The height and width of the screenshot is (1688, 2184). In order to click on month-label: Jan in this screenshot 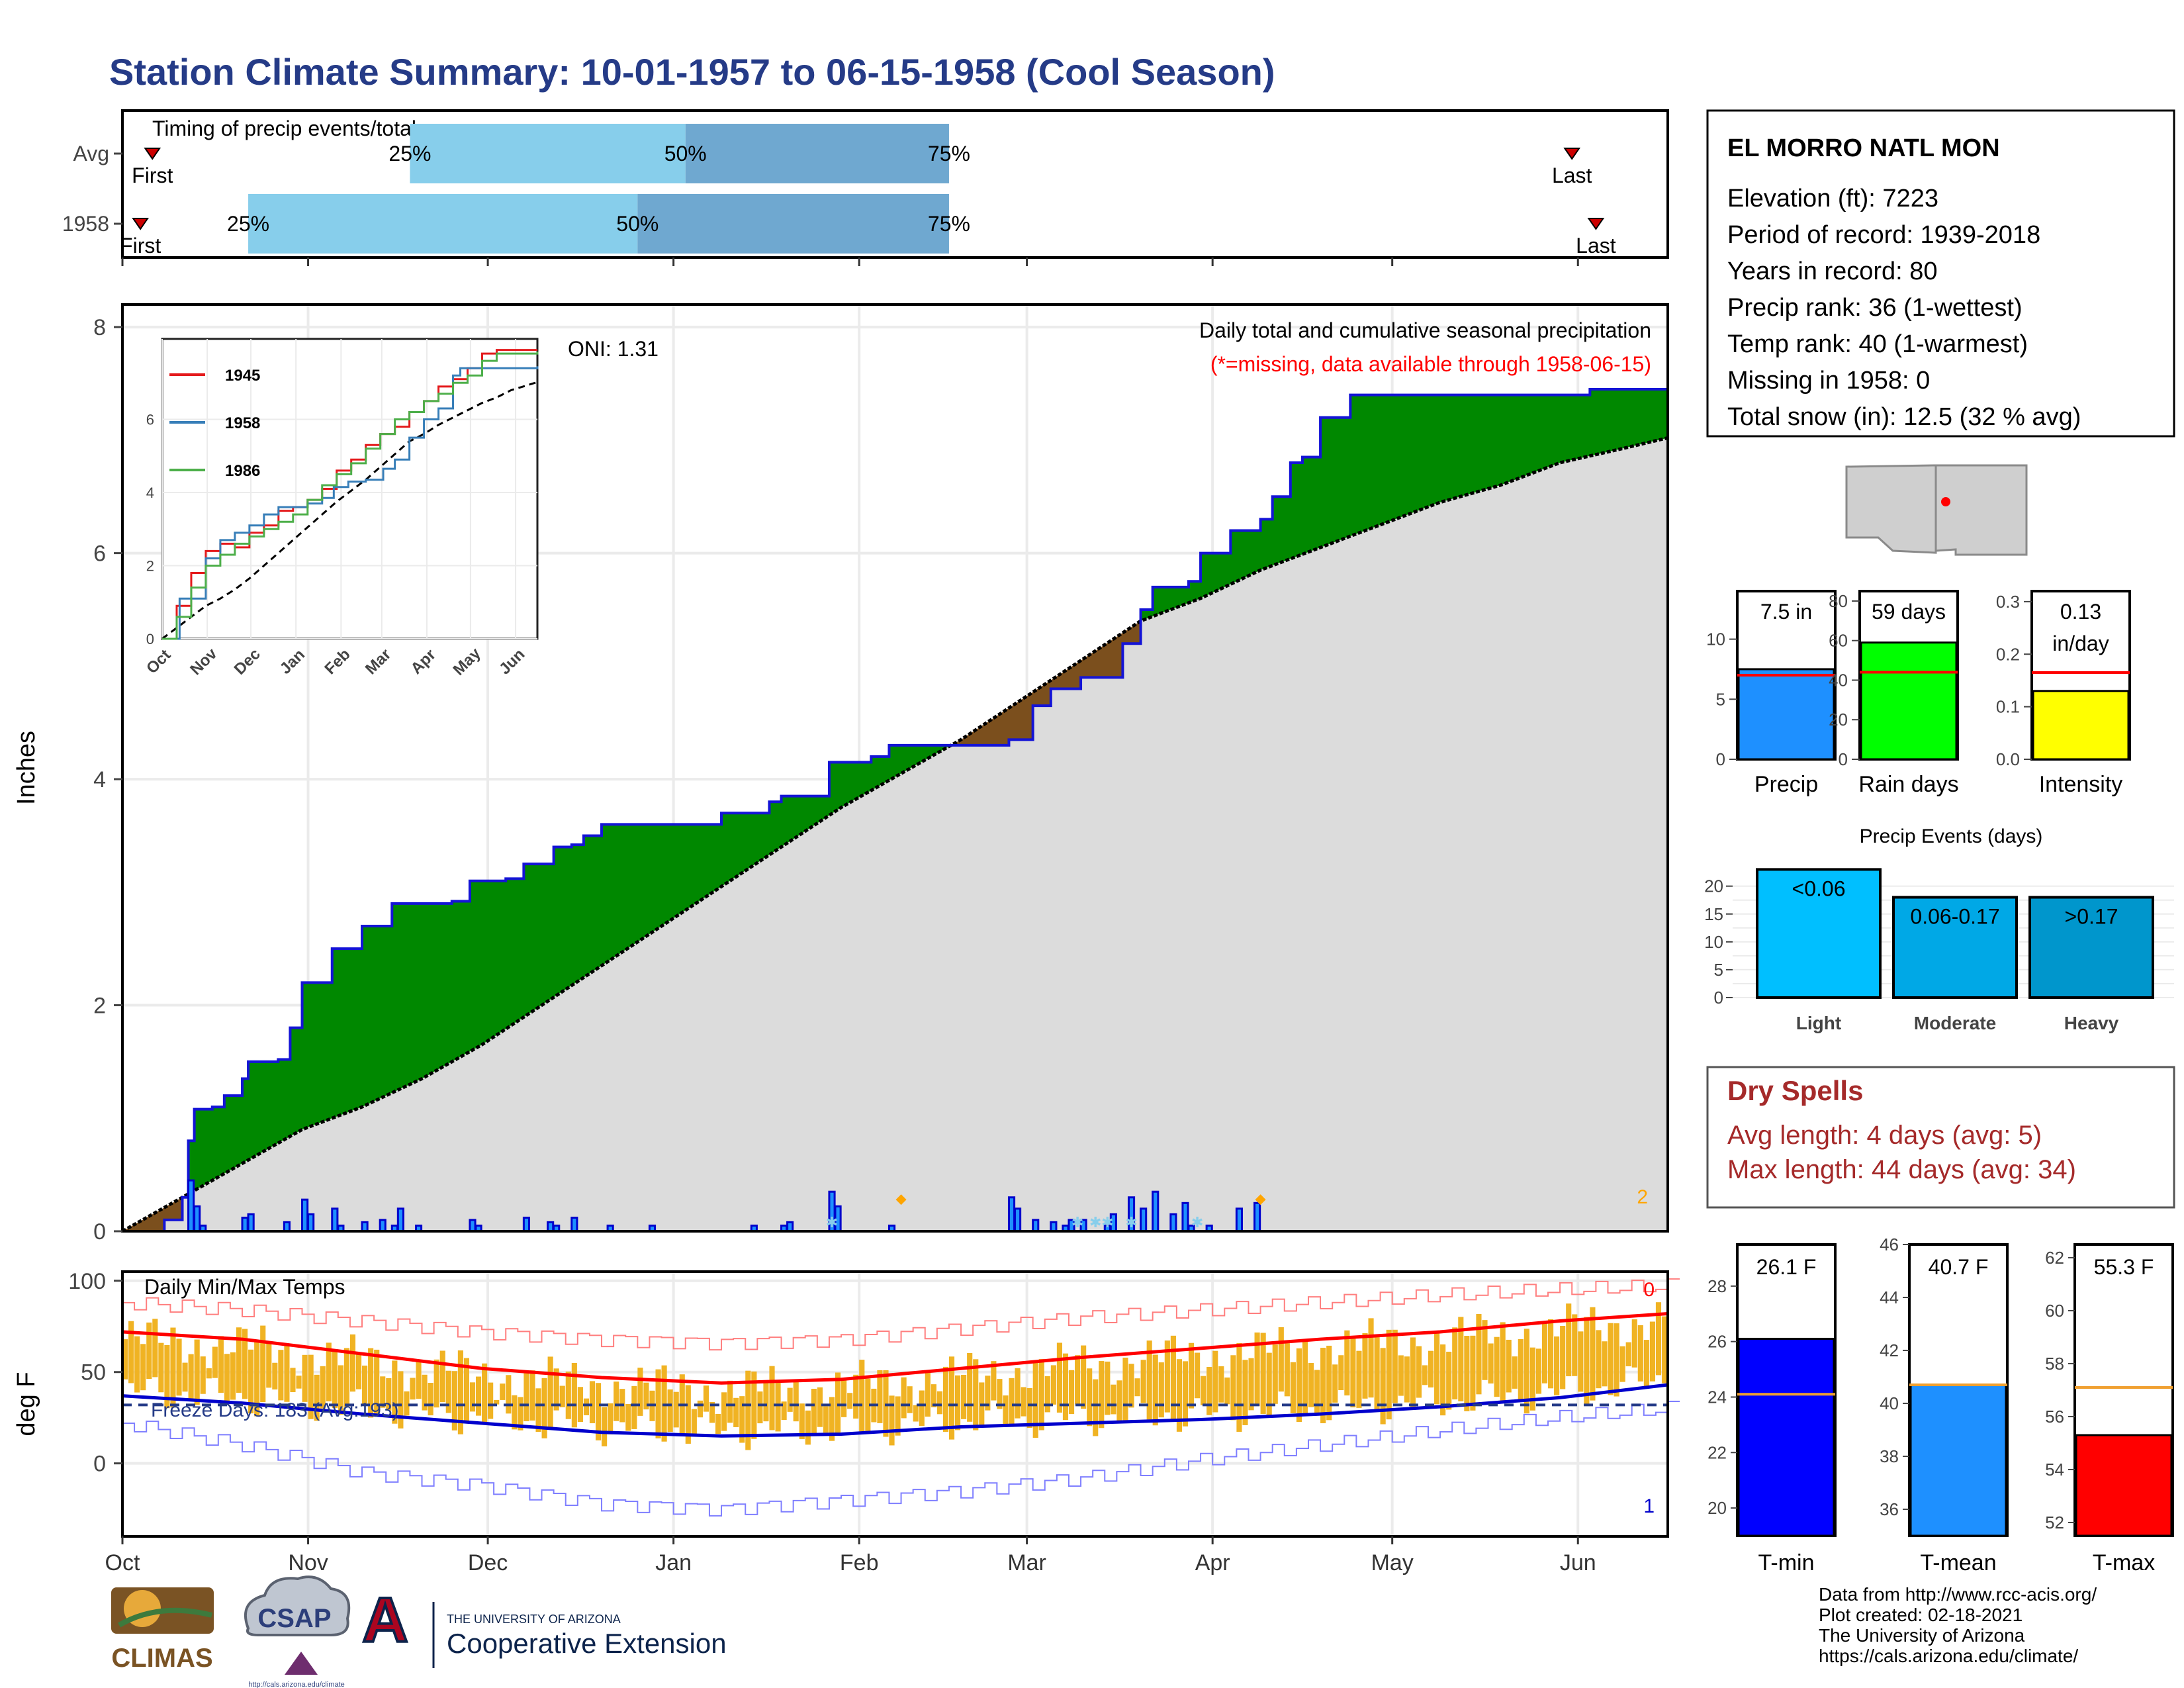, I will do `click(673, 1562)`.